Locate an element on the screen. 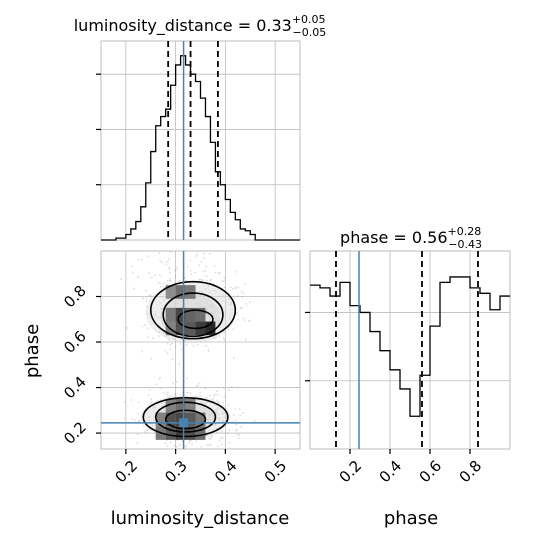  luminosity-distance-x-axis-label: luminosity_distance is located at coordinates (200, 518).